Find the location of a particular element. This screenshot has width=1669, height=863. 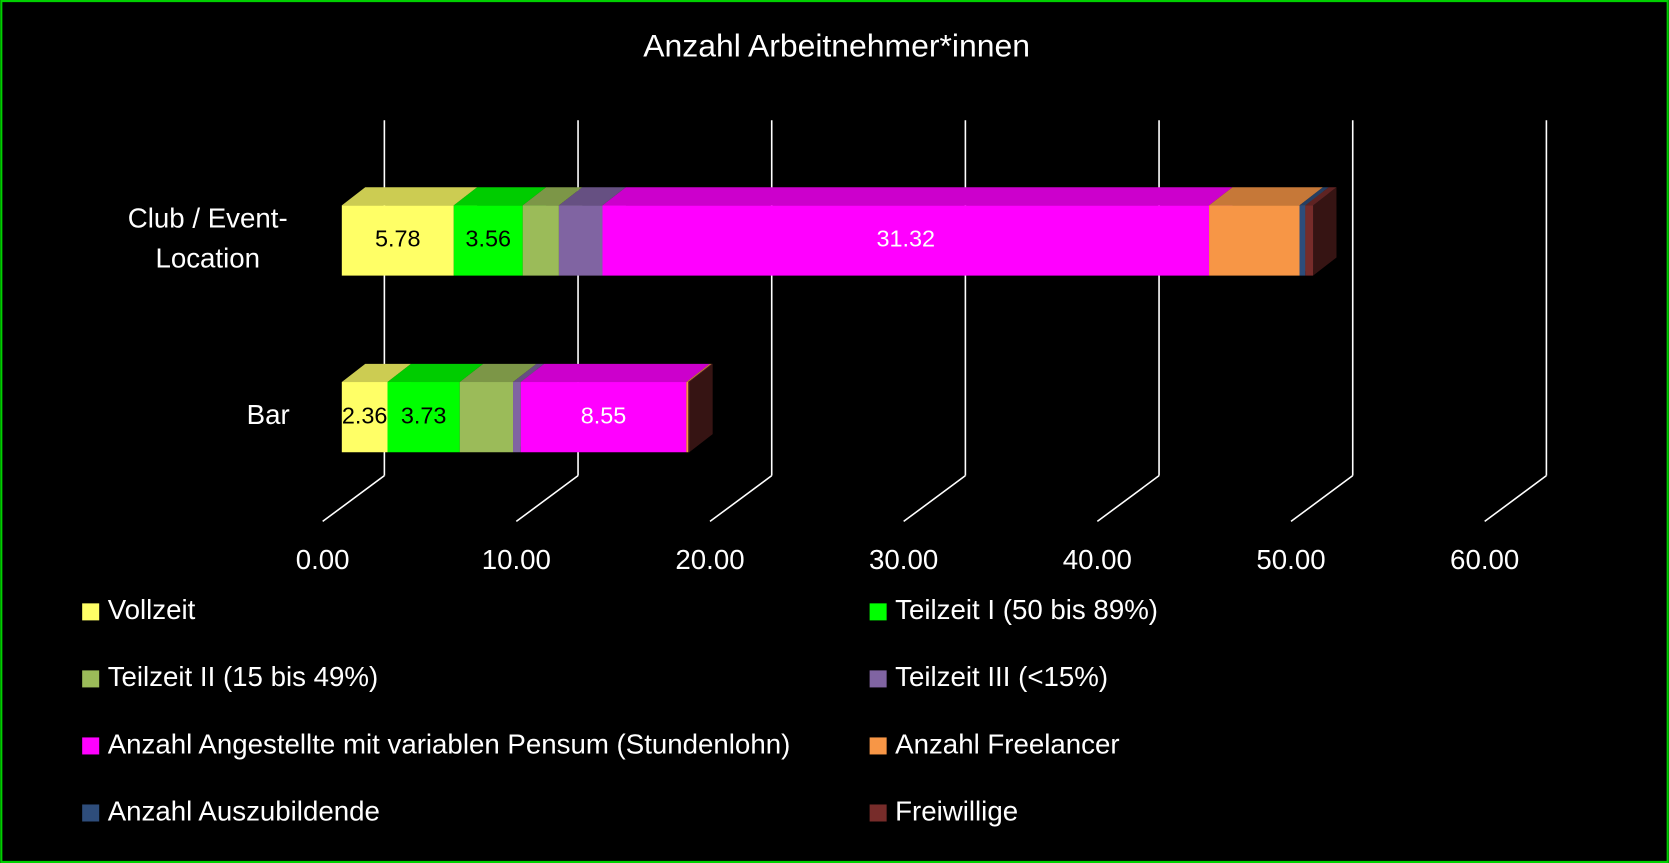

data-label: 3.73 is located at coordinates (424, 415).